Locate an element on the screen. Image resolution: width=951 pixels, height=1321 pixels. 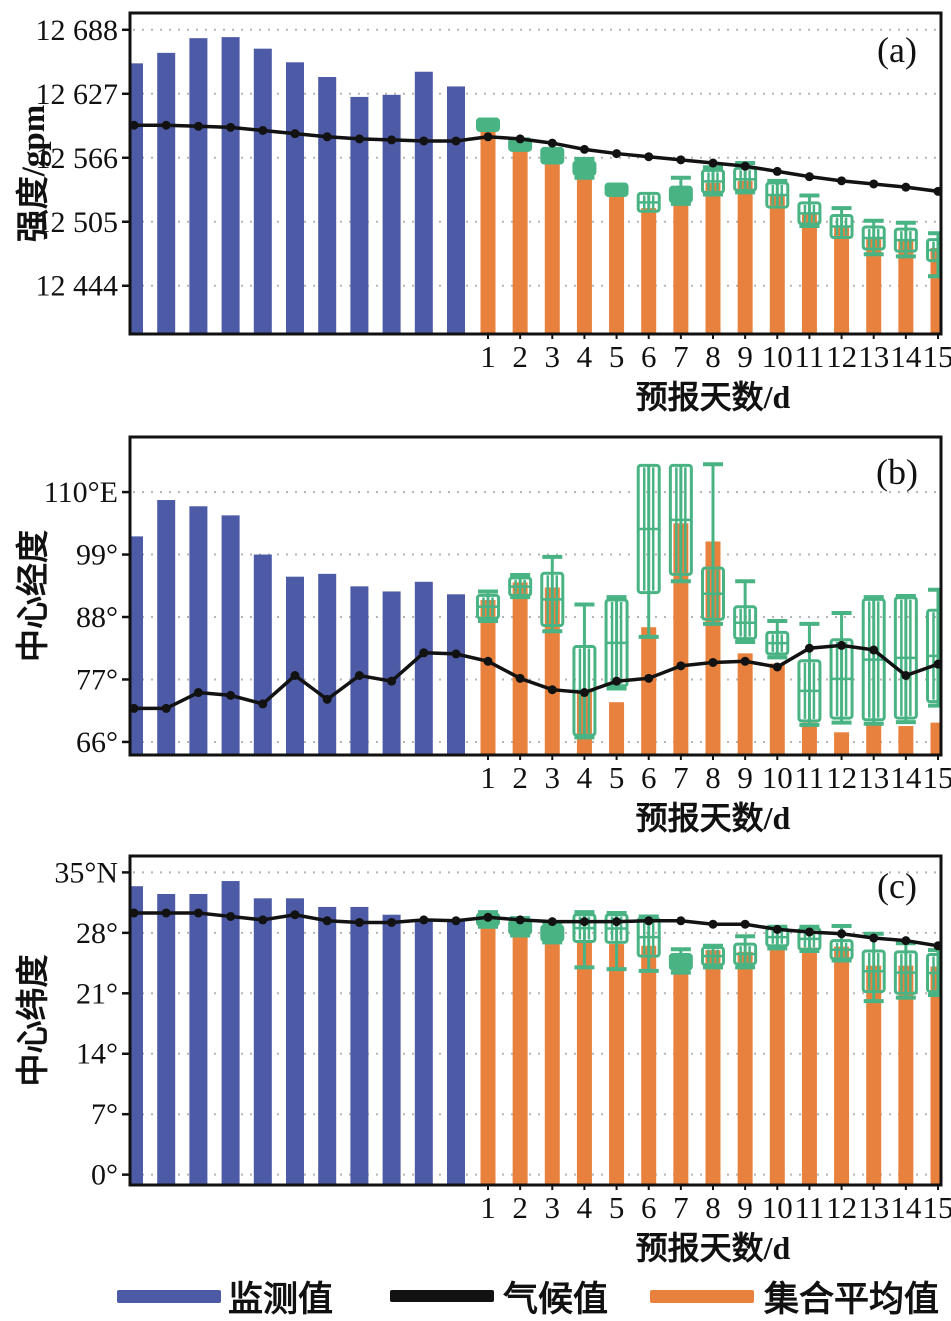
legend-label-climate: 气候值 is located at coordinates (556, 1299).